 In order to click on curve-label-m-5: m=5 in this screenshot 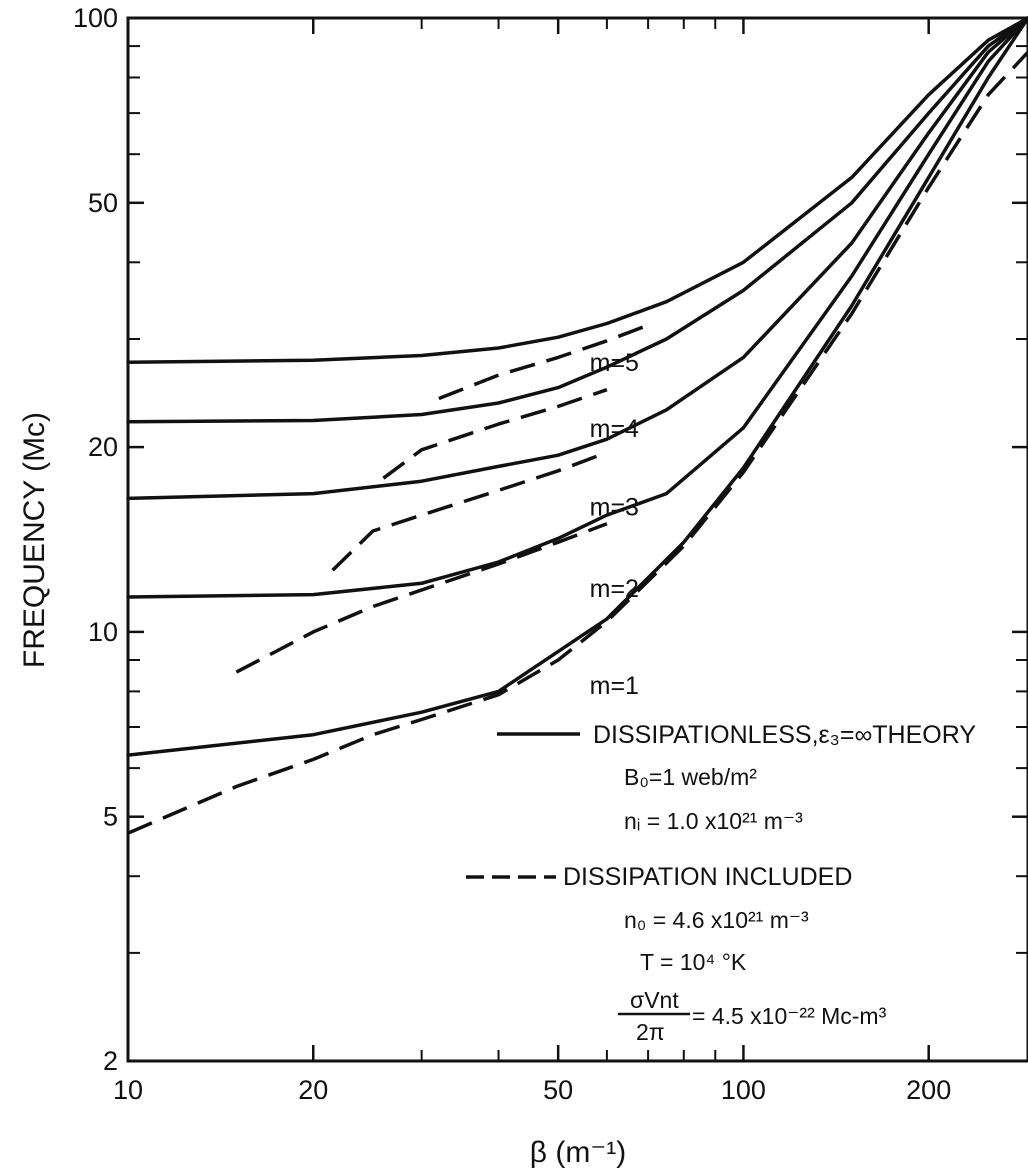, I will do `click(614, 363)`.